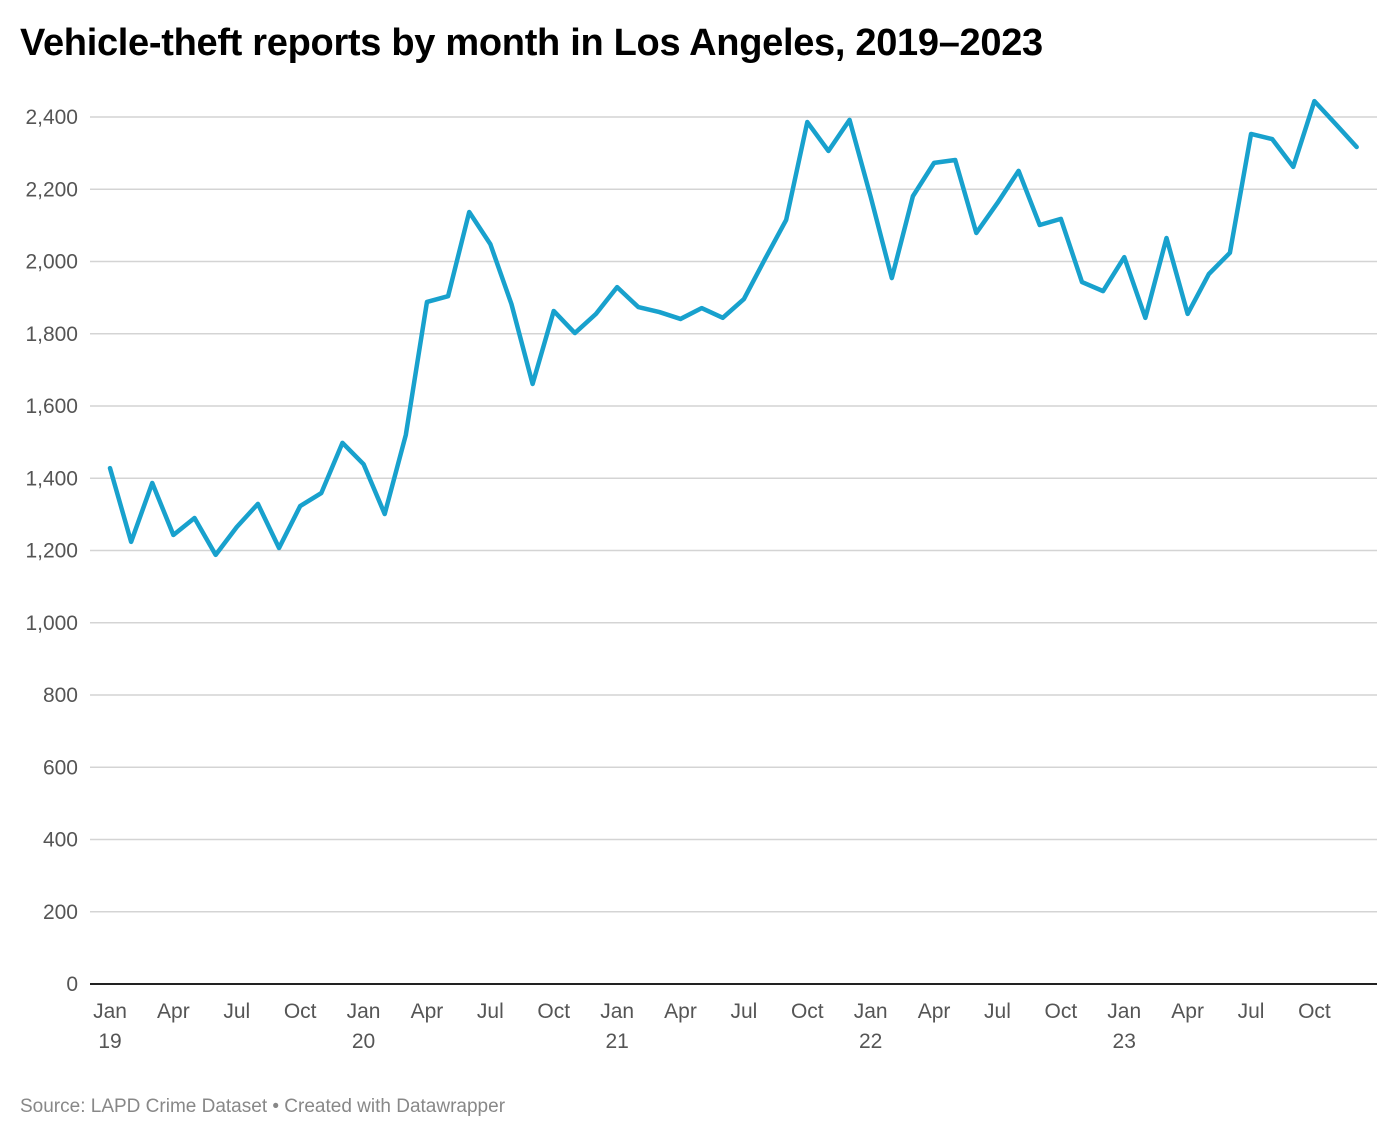 This screenshot has height=1140, width=1400. What do you see at coordinates (109, 1041) in the screenshot?
I see `x-tick-year: 19` at bounding box center [109, 1041].